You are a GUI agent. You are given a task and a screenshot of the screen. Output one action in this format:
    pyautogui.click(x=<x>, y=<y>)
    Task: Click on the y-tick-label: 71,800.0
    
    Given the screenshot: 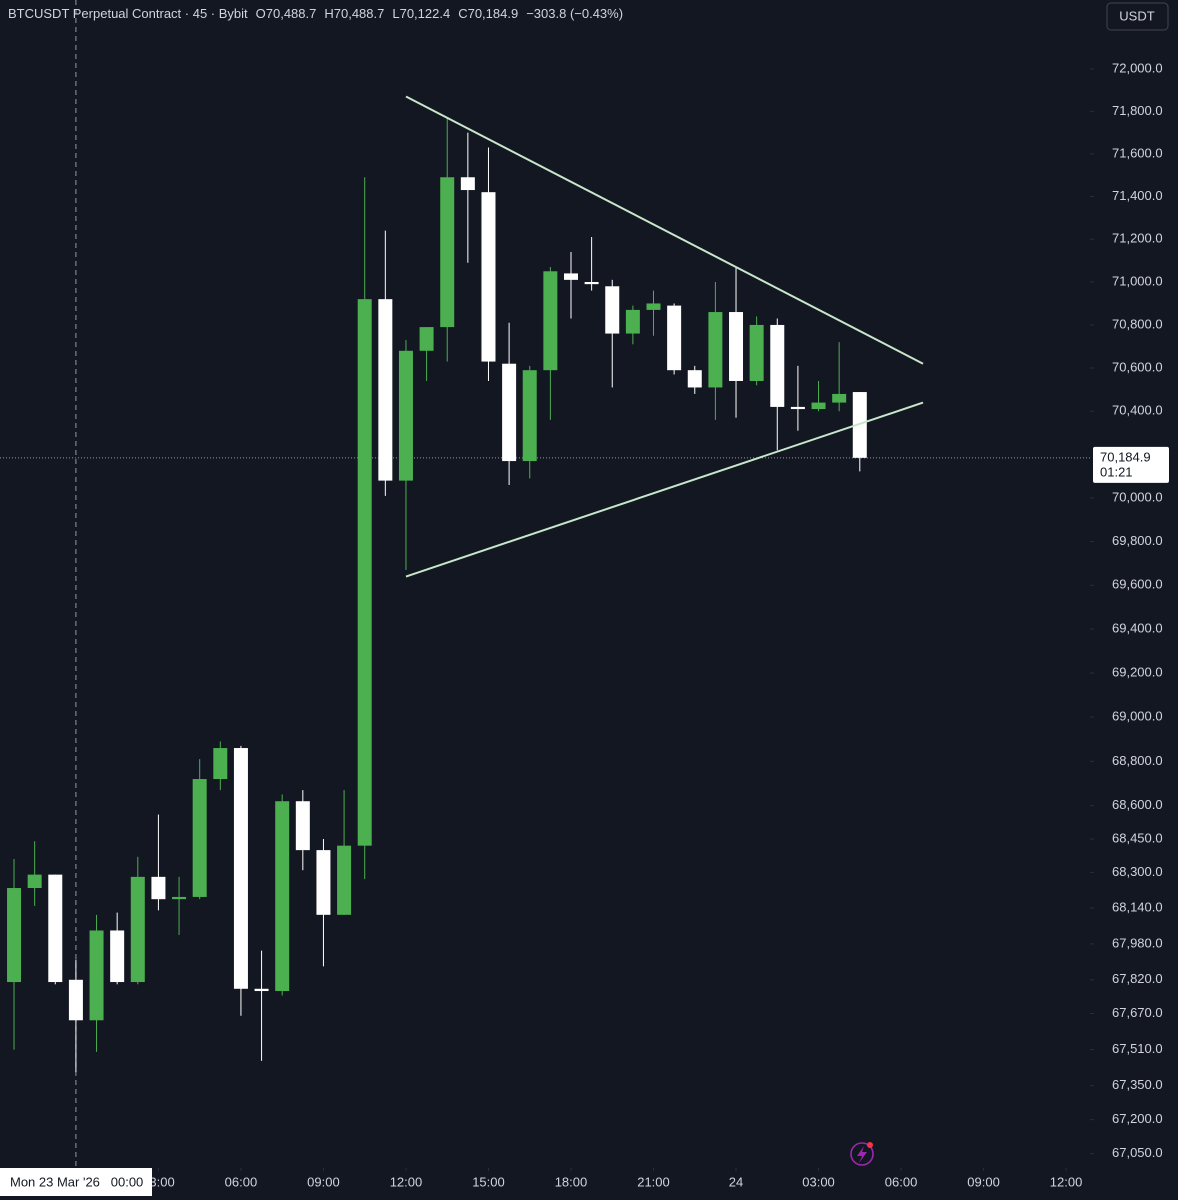 What is the action you would take?
    pyautogui.click(x=1137, y=110)
    